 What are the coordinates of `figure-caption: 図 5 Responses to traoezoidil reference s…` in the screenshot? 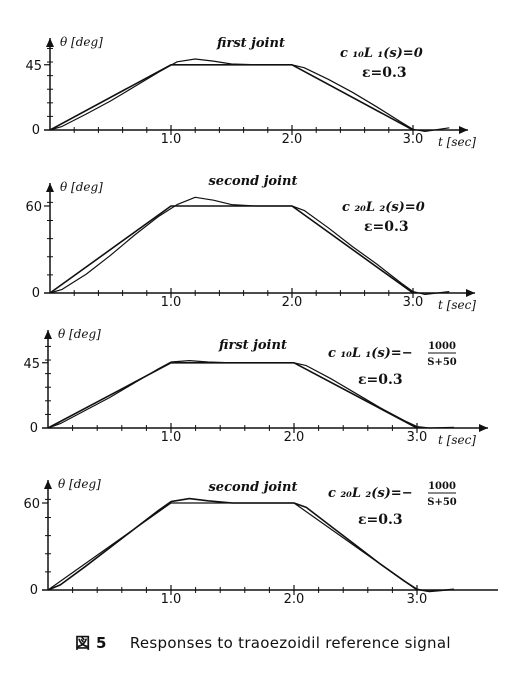 It's located at (263, 642).